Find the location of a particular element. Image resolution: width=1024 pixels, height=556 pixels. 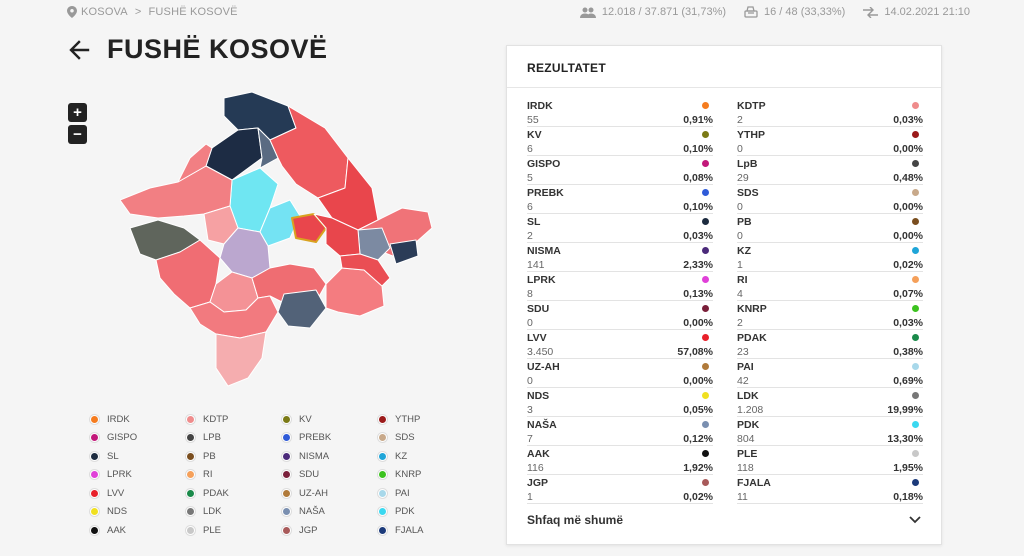

party-name: AAK is located at coordinates (538, 454).